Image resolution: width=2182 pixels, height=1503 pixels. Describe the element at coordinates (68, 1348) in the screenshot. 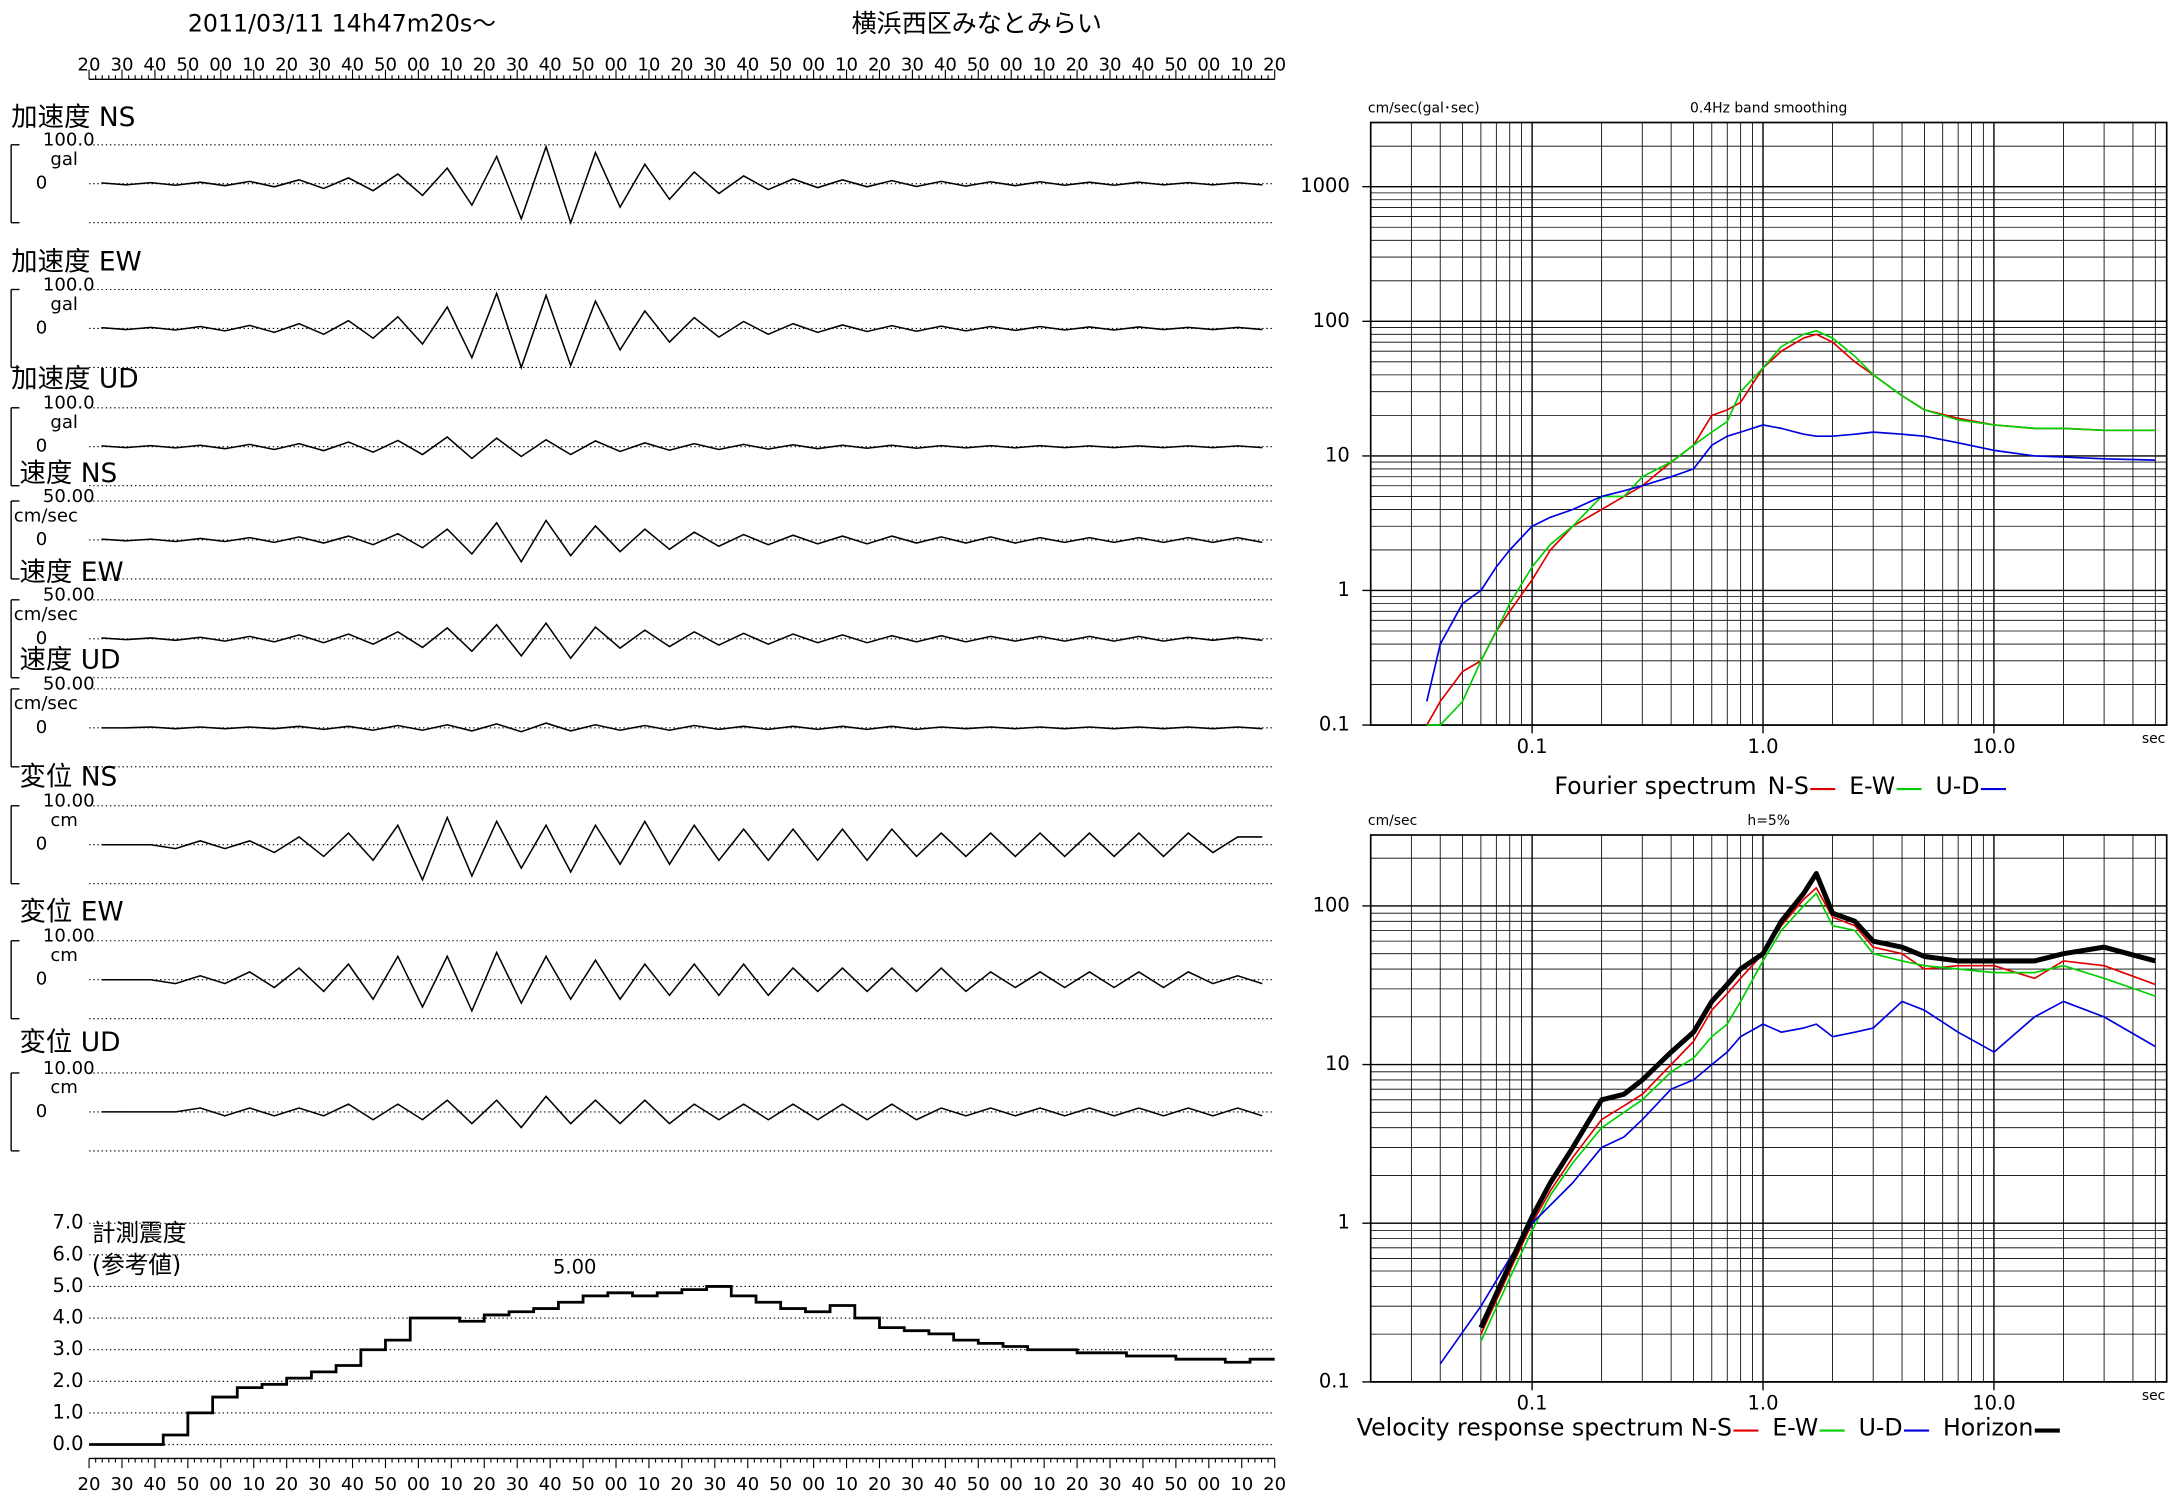

I see `y-tick-label: 3.0` at that location.